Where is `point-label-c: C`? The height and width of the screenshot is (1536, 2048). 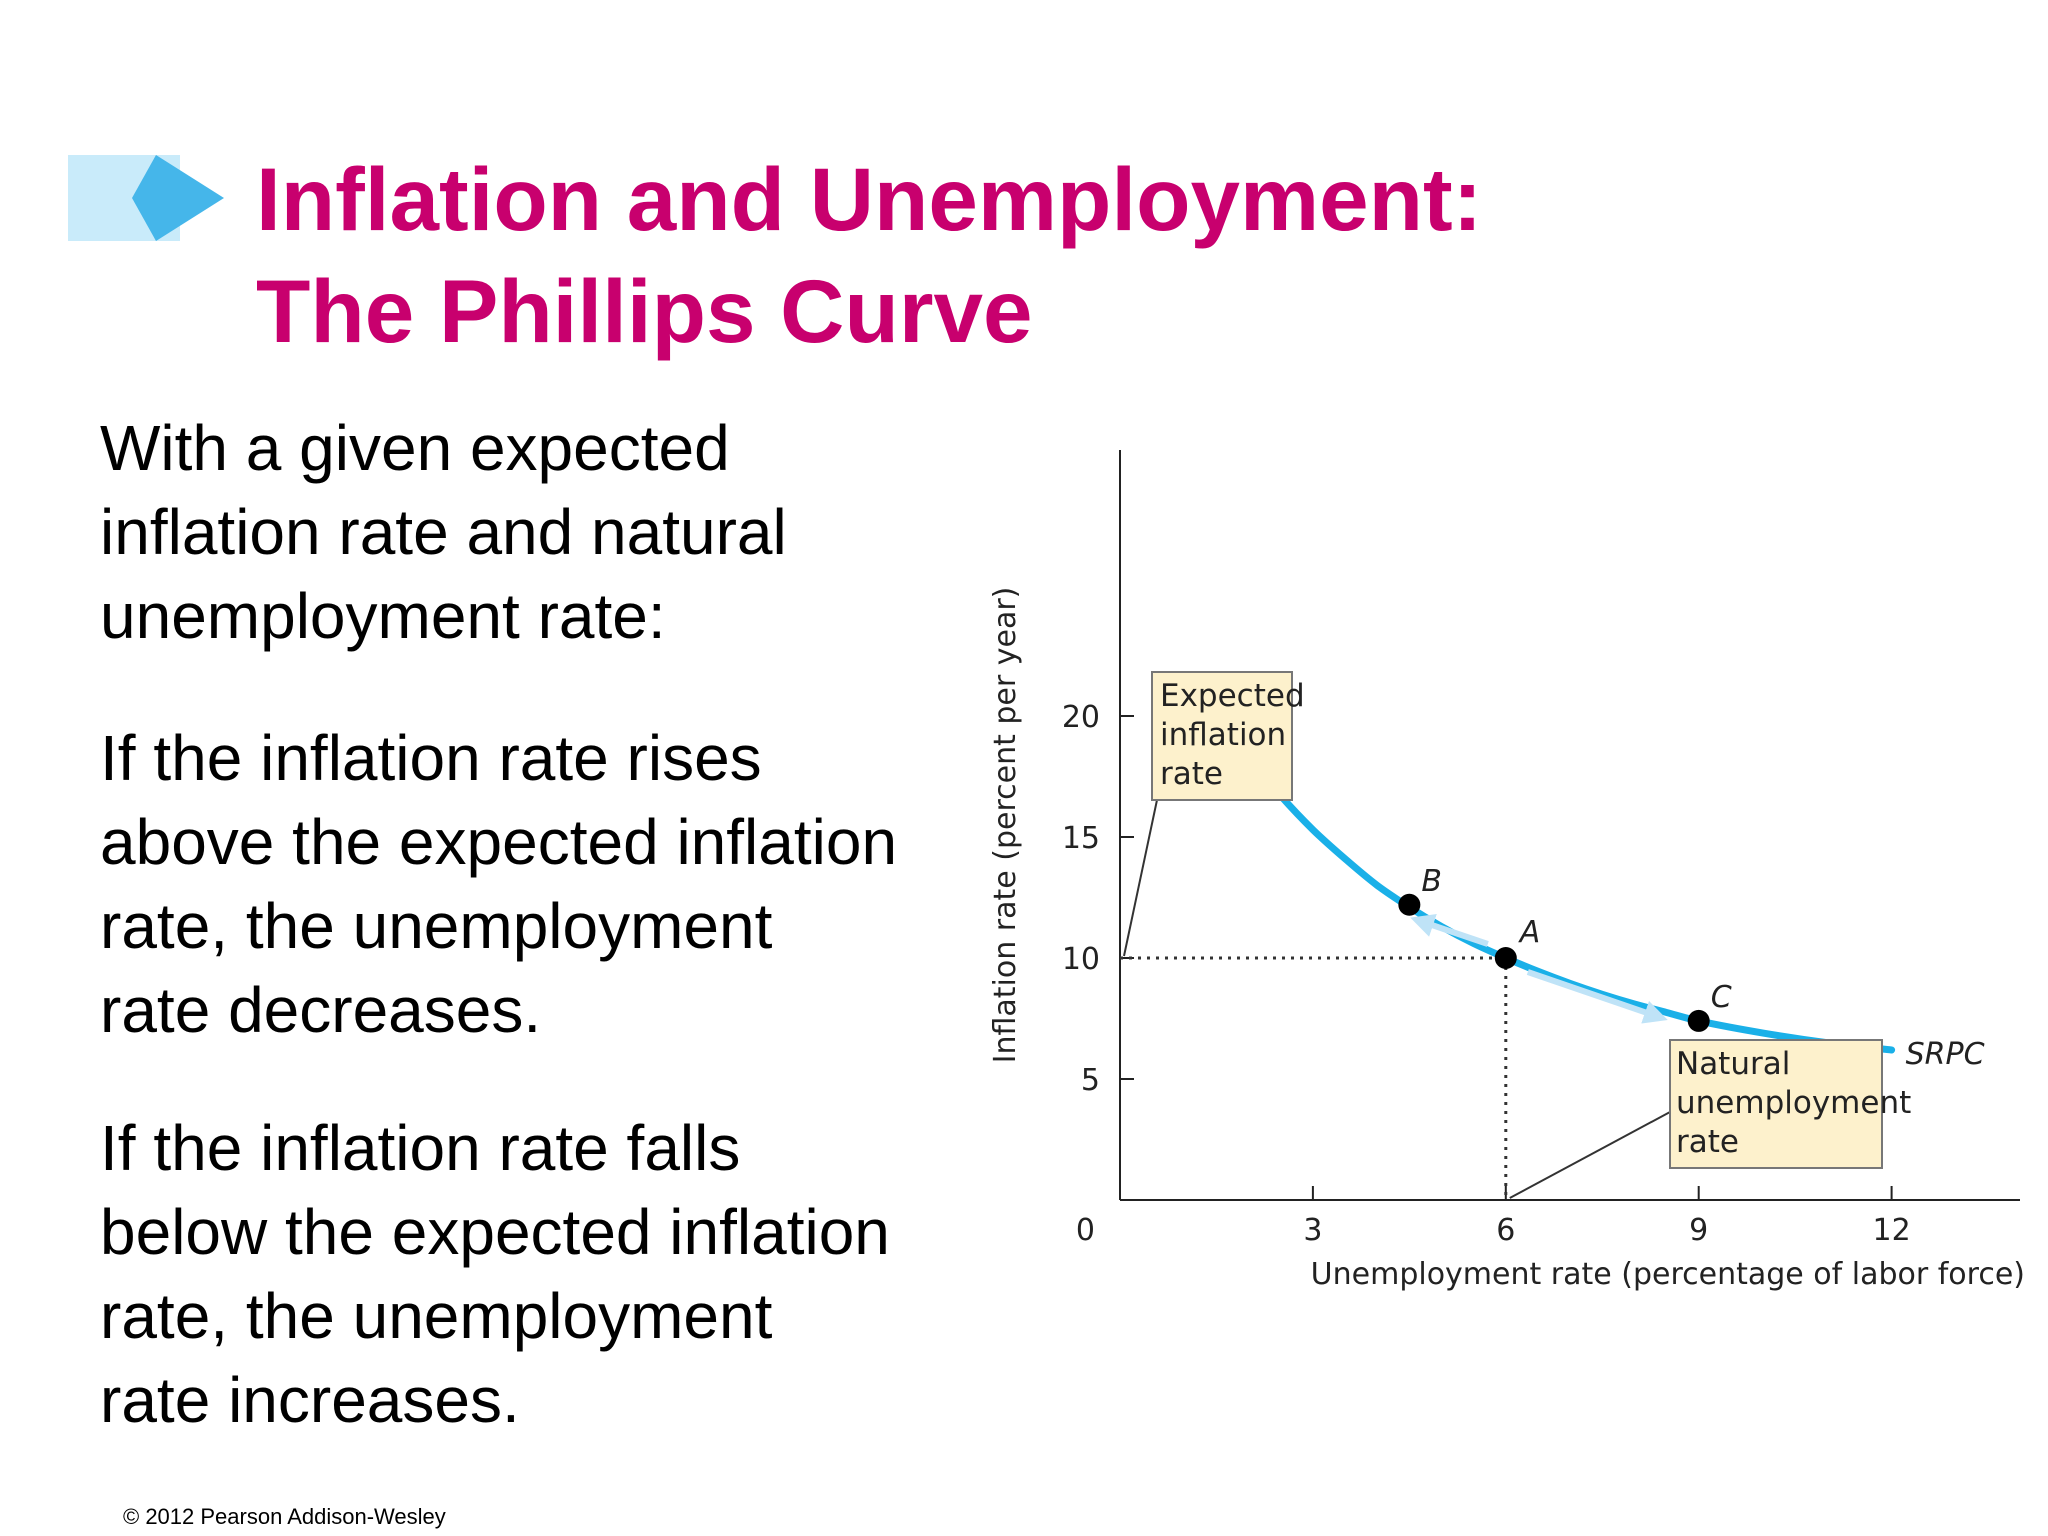 point-label-c: C is located at coordinates (1721, 997).